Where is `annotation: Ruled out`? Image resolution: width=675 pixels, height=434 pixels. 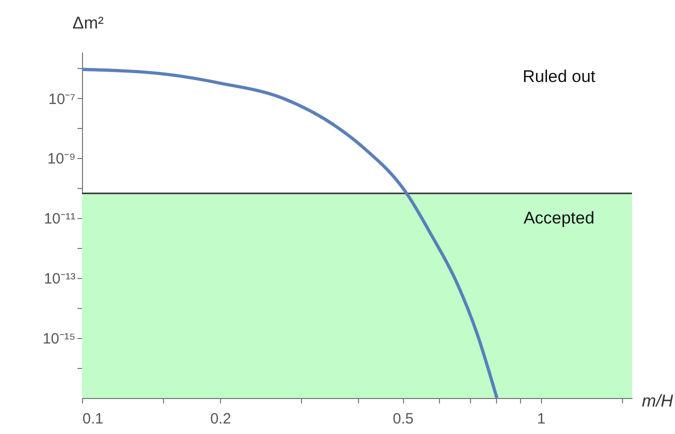
annotation: Ruled out is located at coordinates (559, 76).